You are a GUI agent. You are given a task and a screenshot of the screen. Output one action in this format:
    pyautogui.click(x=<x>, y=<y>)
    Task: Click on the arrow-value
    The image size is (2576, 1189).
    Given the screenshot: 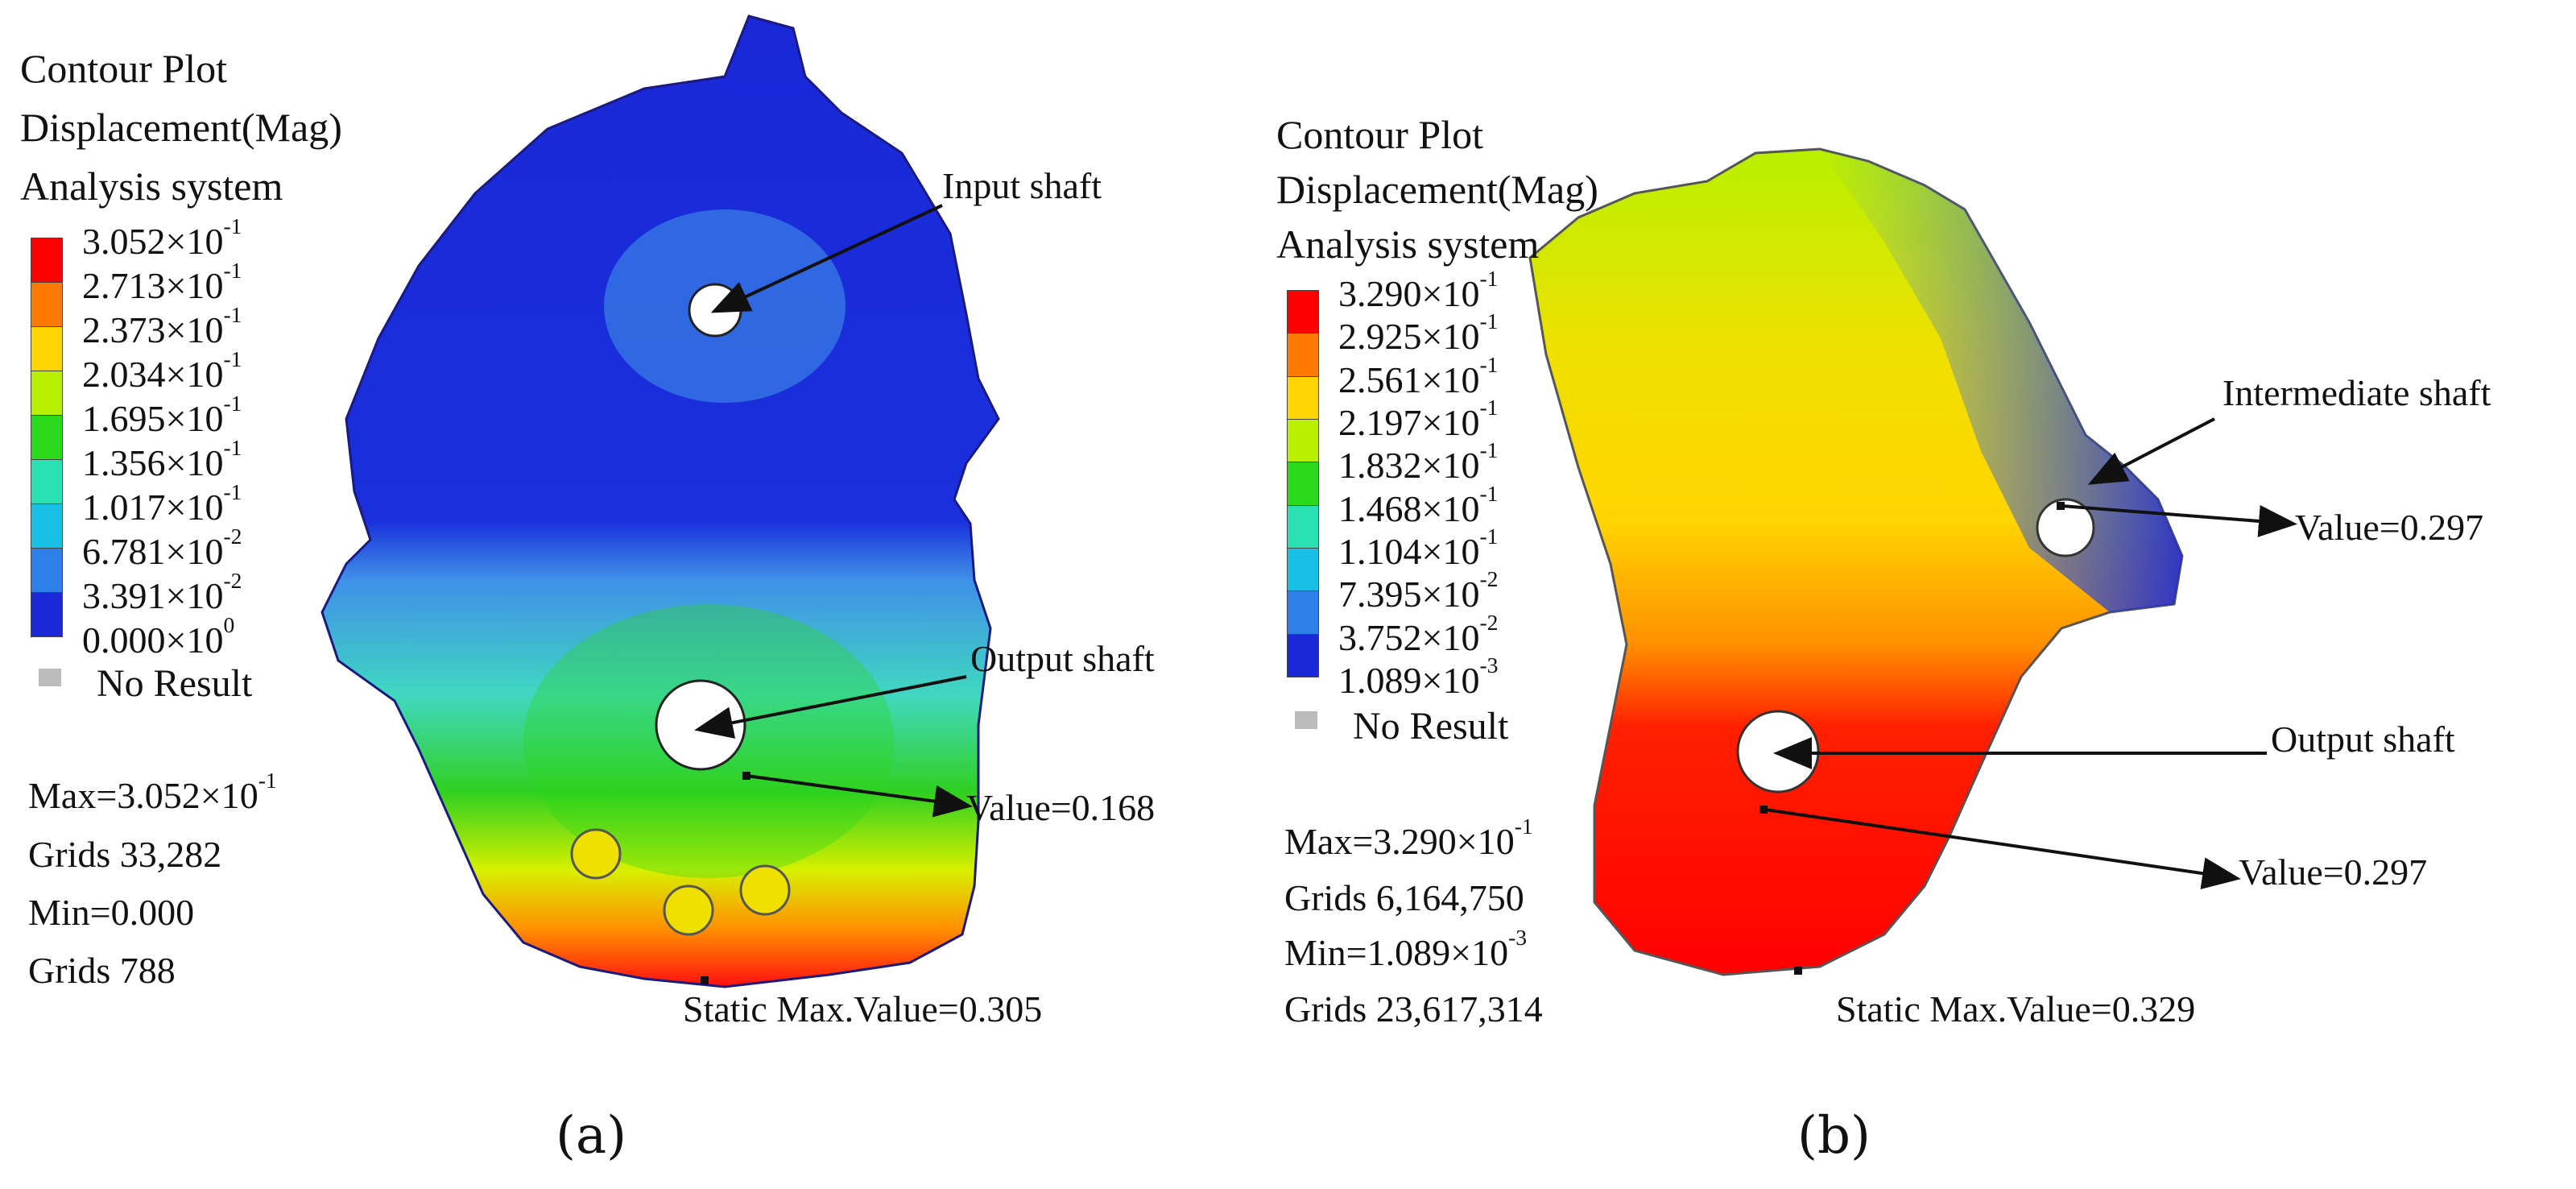 What is the action you would take?
    pyautogui.click(x=860, y=796)
    